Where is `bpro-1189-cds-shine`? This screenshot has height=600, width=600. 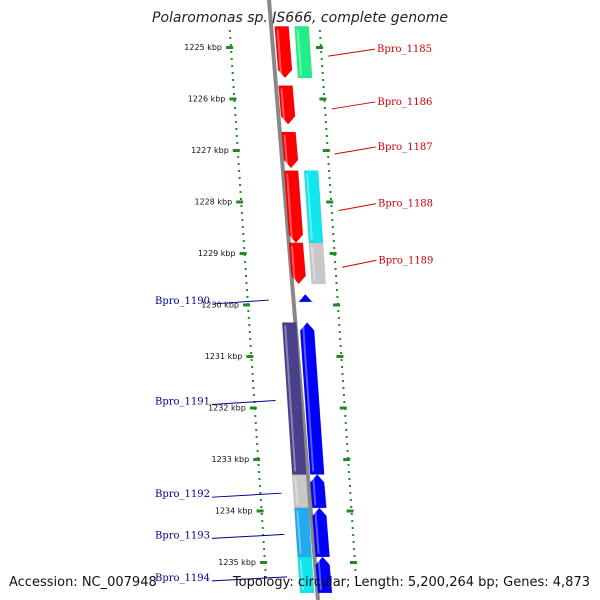
bpro-1189-cds-shine is located at coordinates (313, 263).